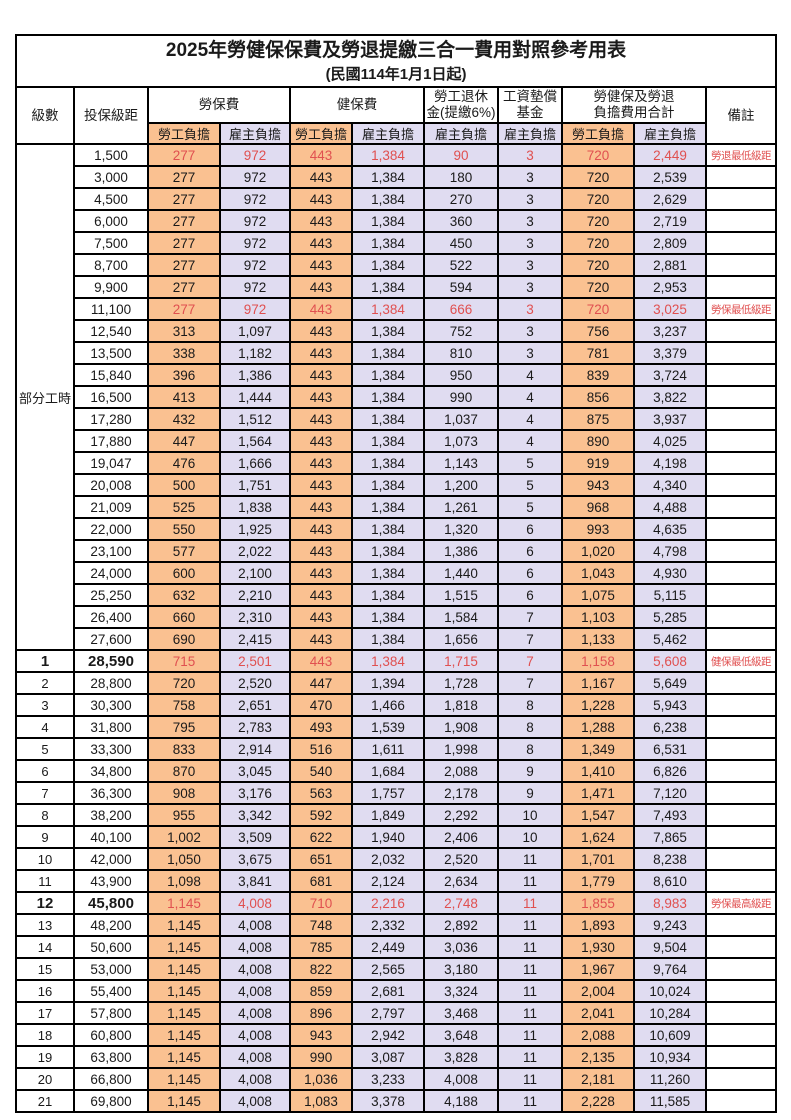 The image size is (791, 1120). I want to click on value-cell: 2,565, so click(388, 969).